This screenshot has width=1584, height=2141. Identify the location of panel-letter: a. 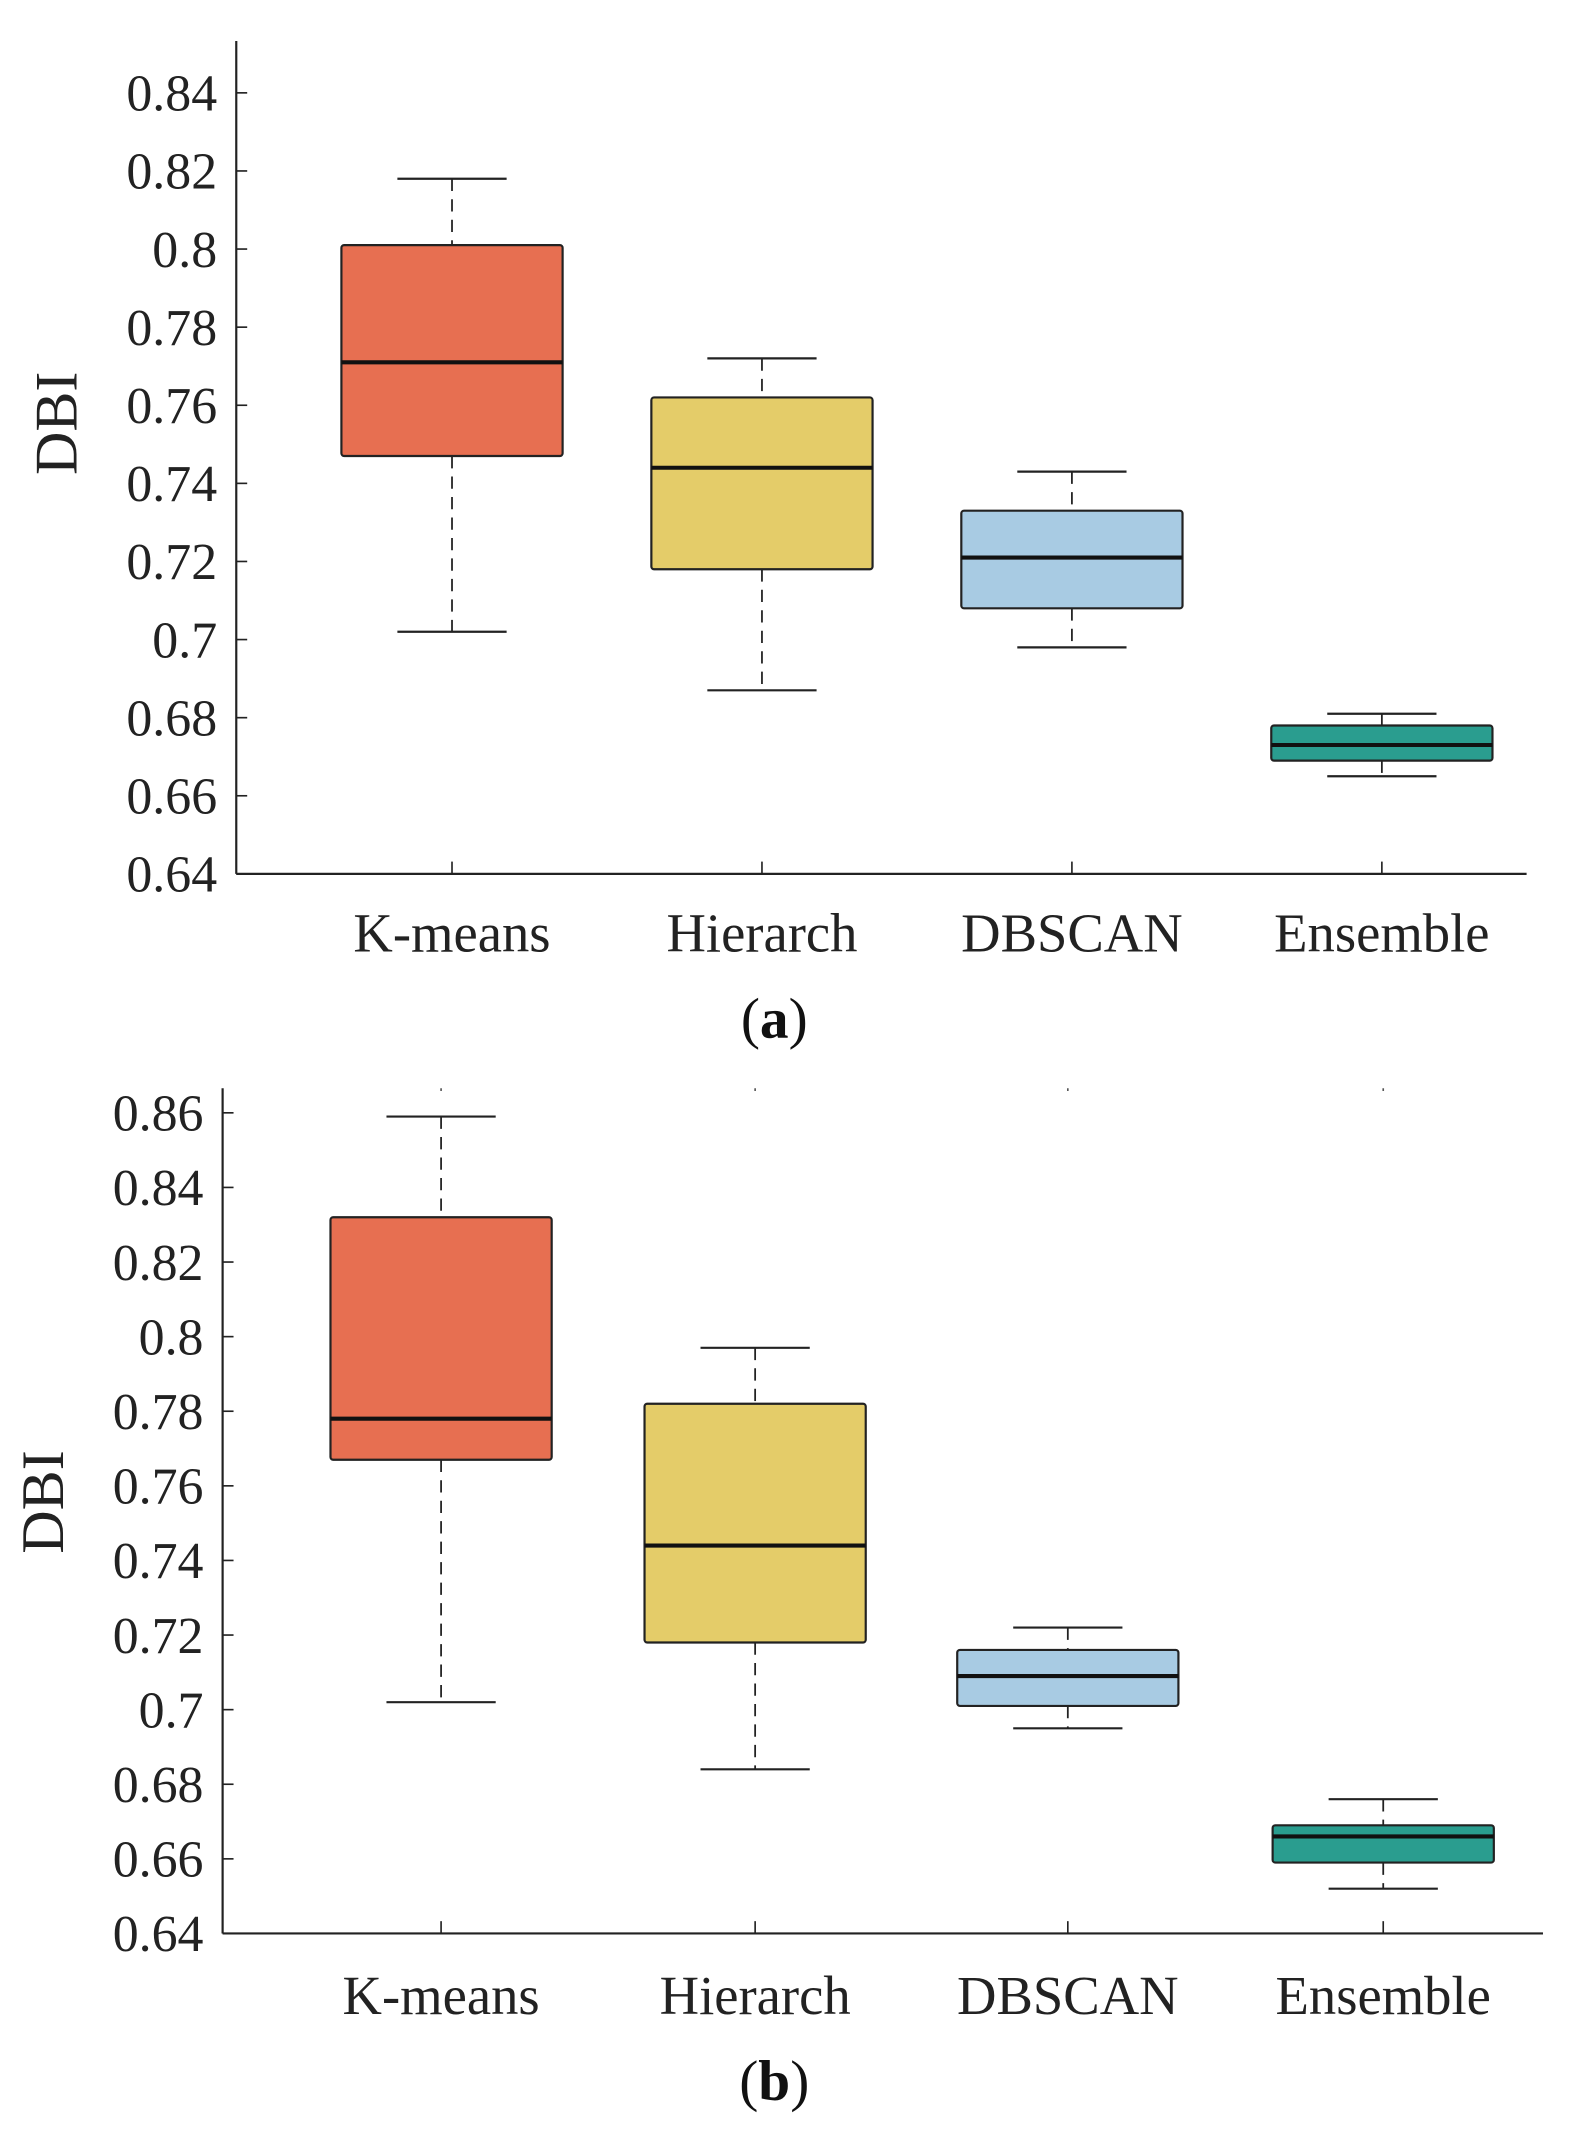
(774, 1019).